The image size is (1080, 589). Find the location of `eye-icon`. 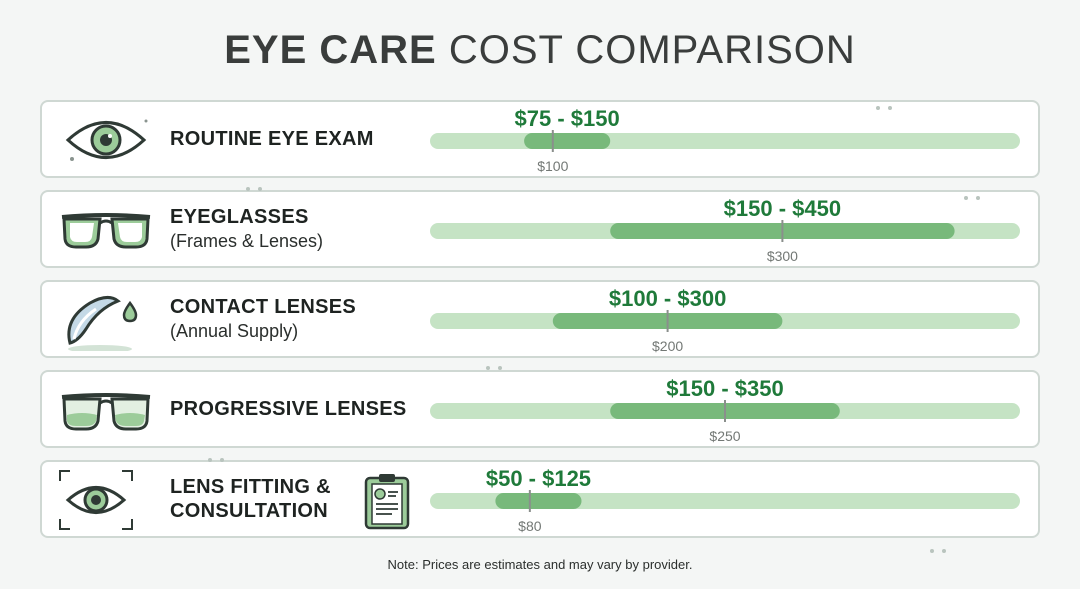

eye-icon is located at coordinates (106, 140).